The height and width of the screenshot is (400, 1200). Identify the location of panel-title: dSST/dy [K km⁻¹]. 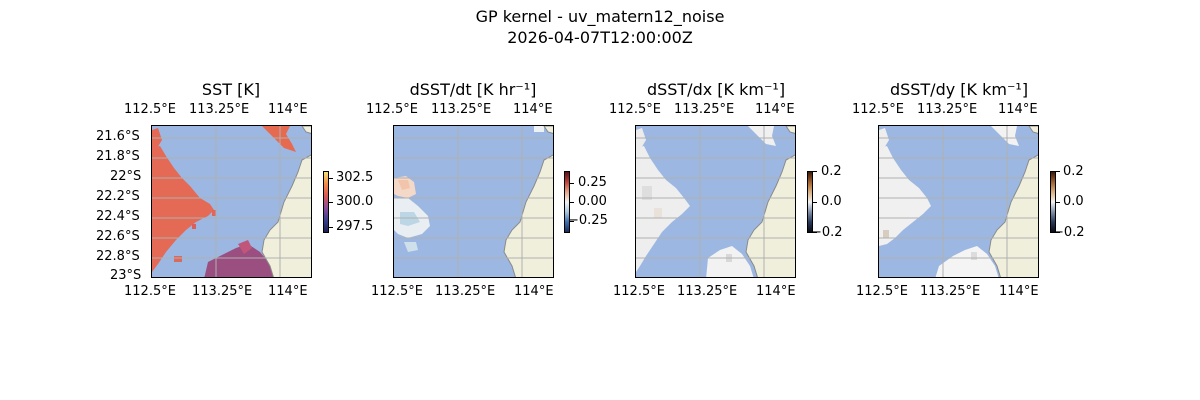
(959, 89).